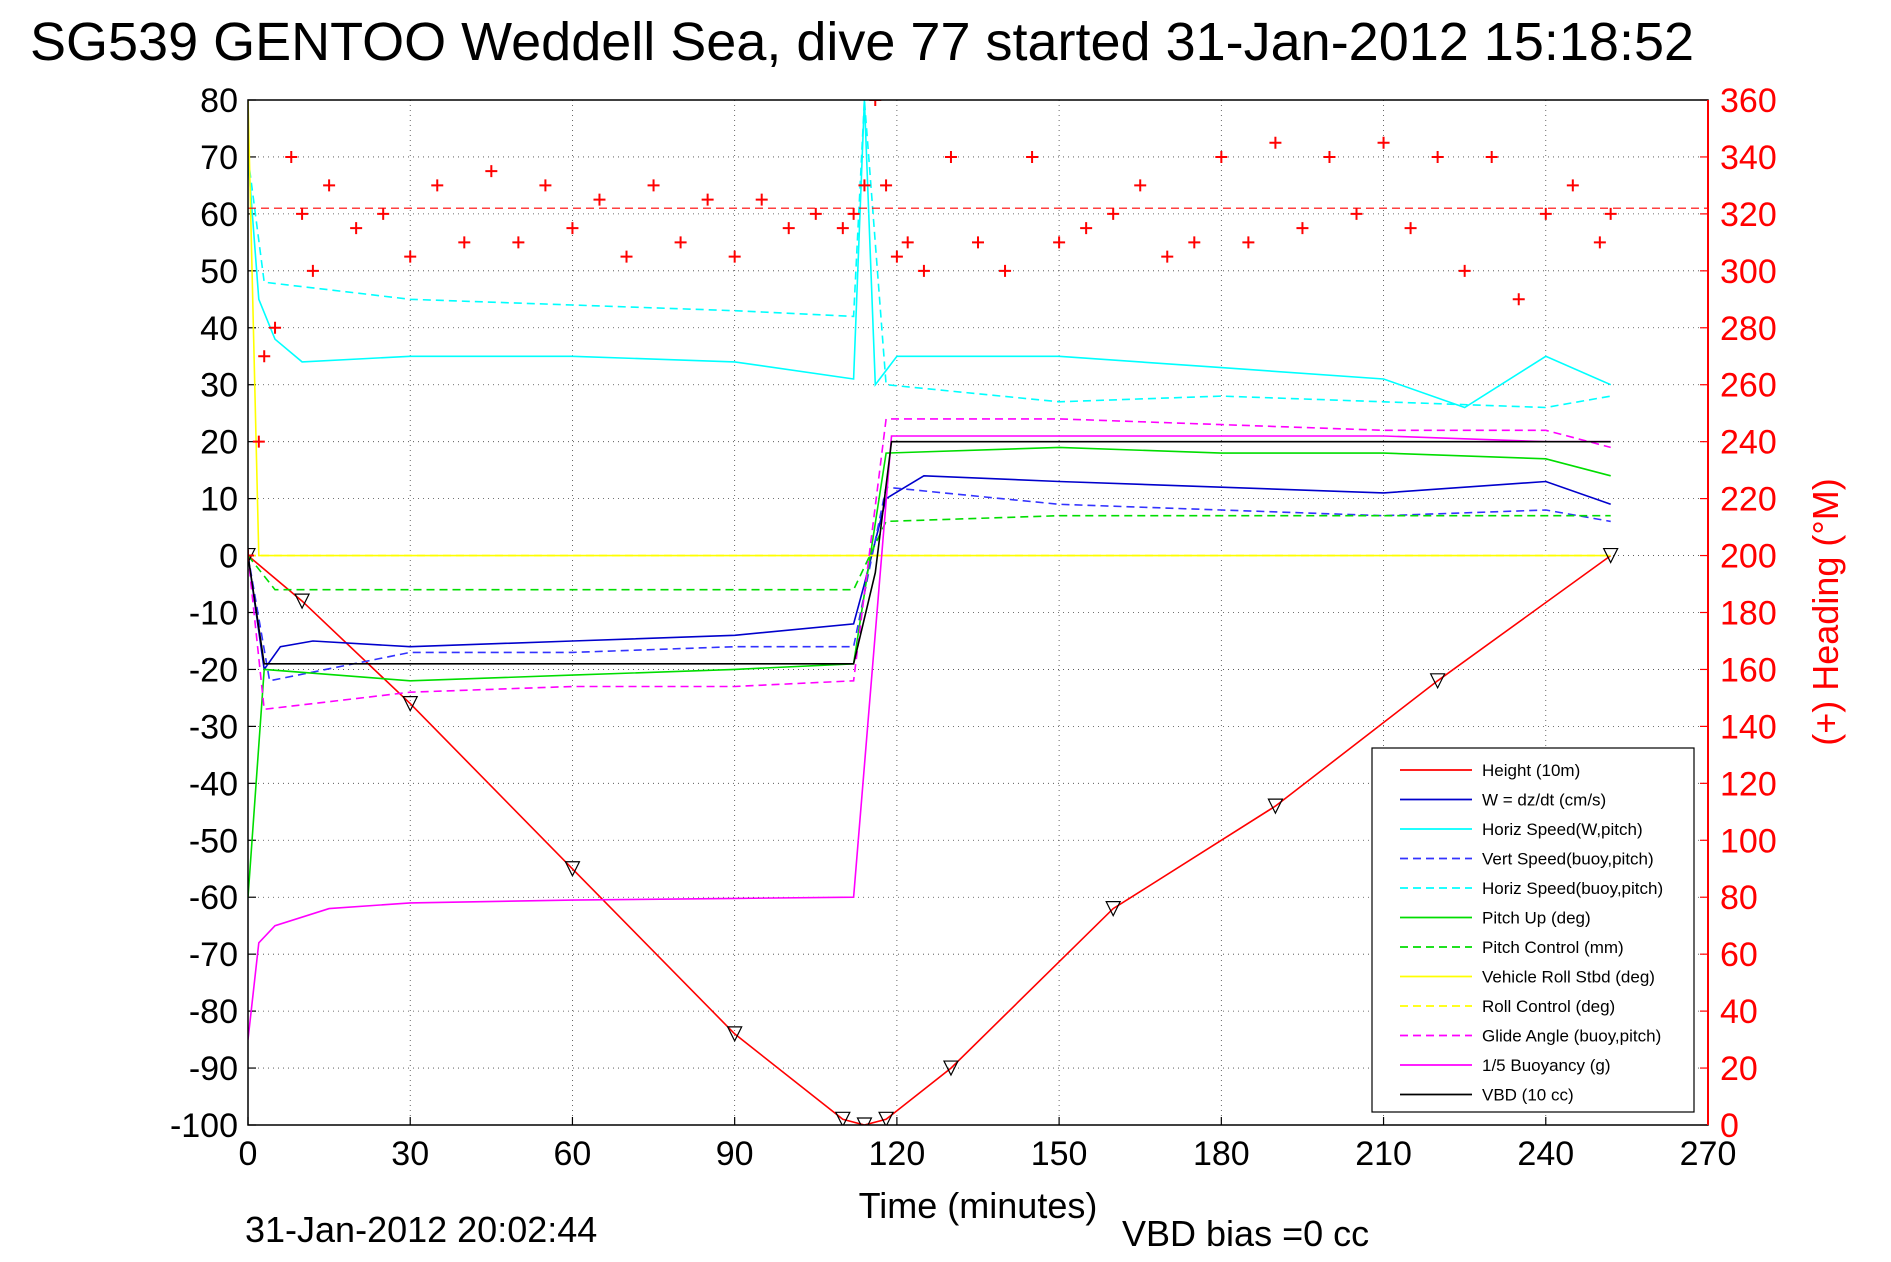  I want to click on x-tick-label: 270, so click(1708, 1154).